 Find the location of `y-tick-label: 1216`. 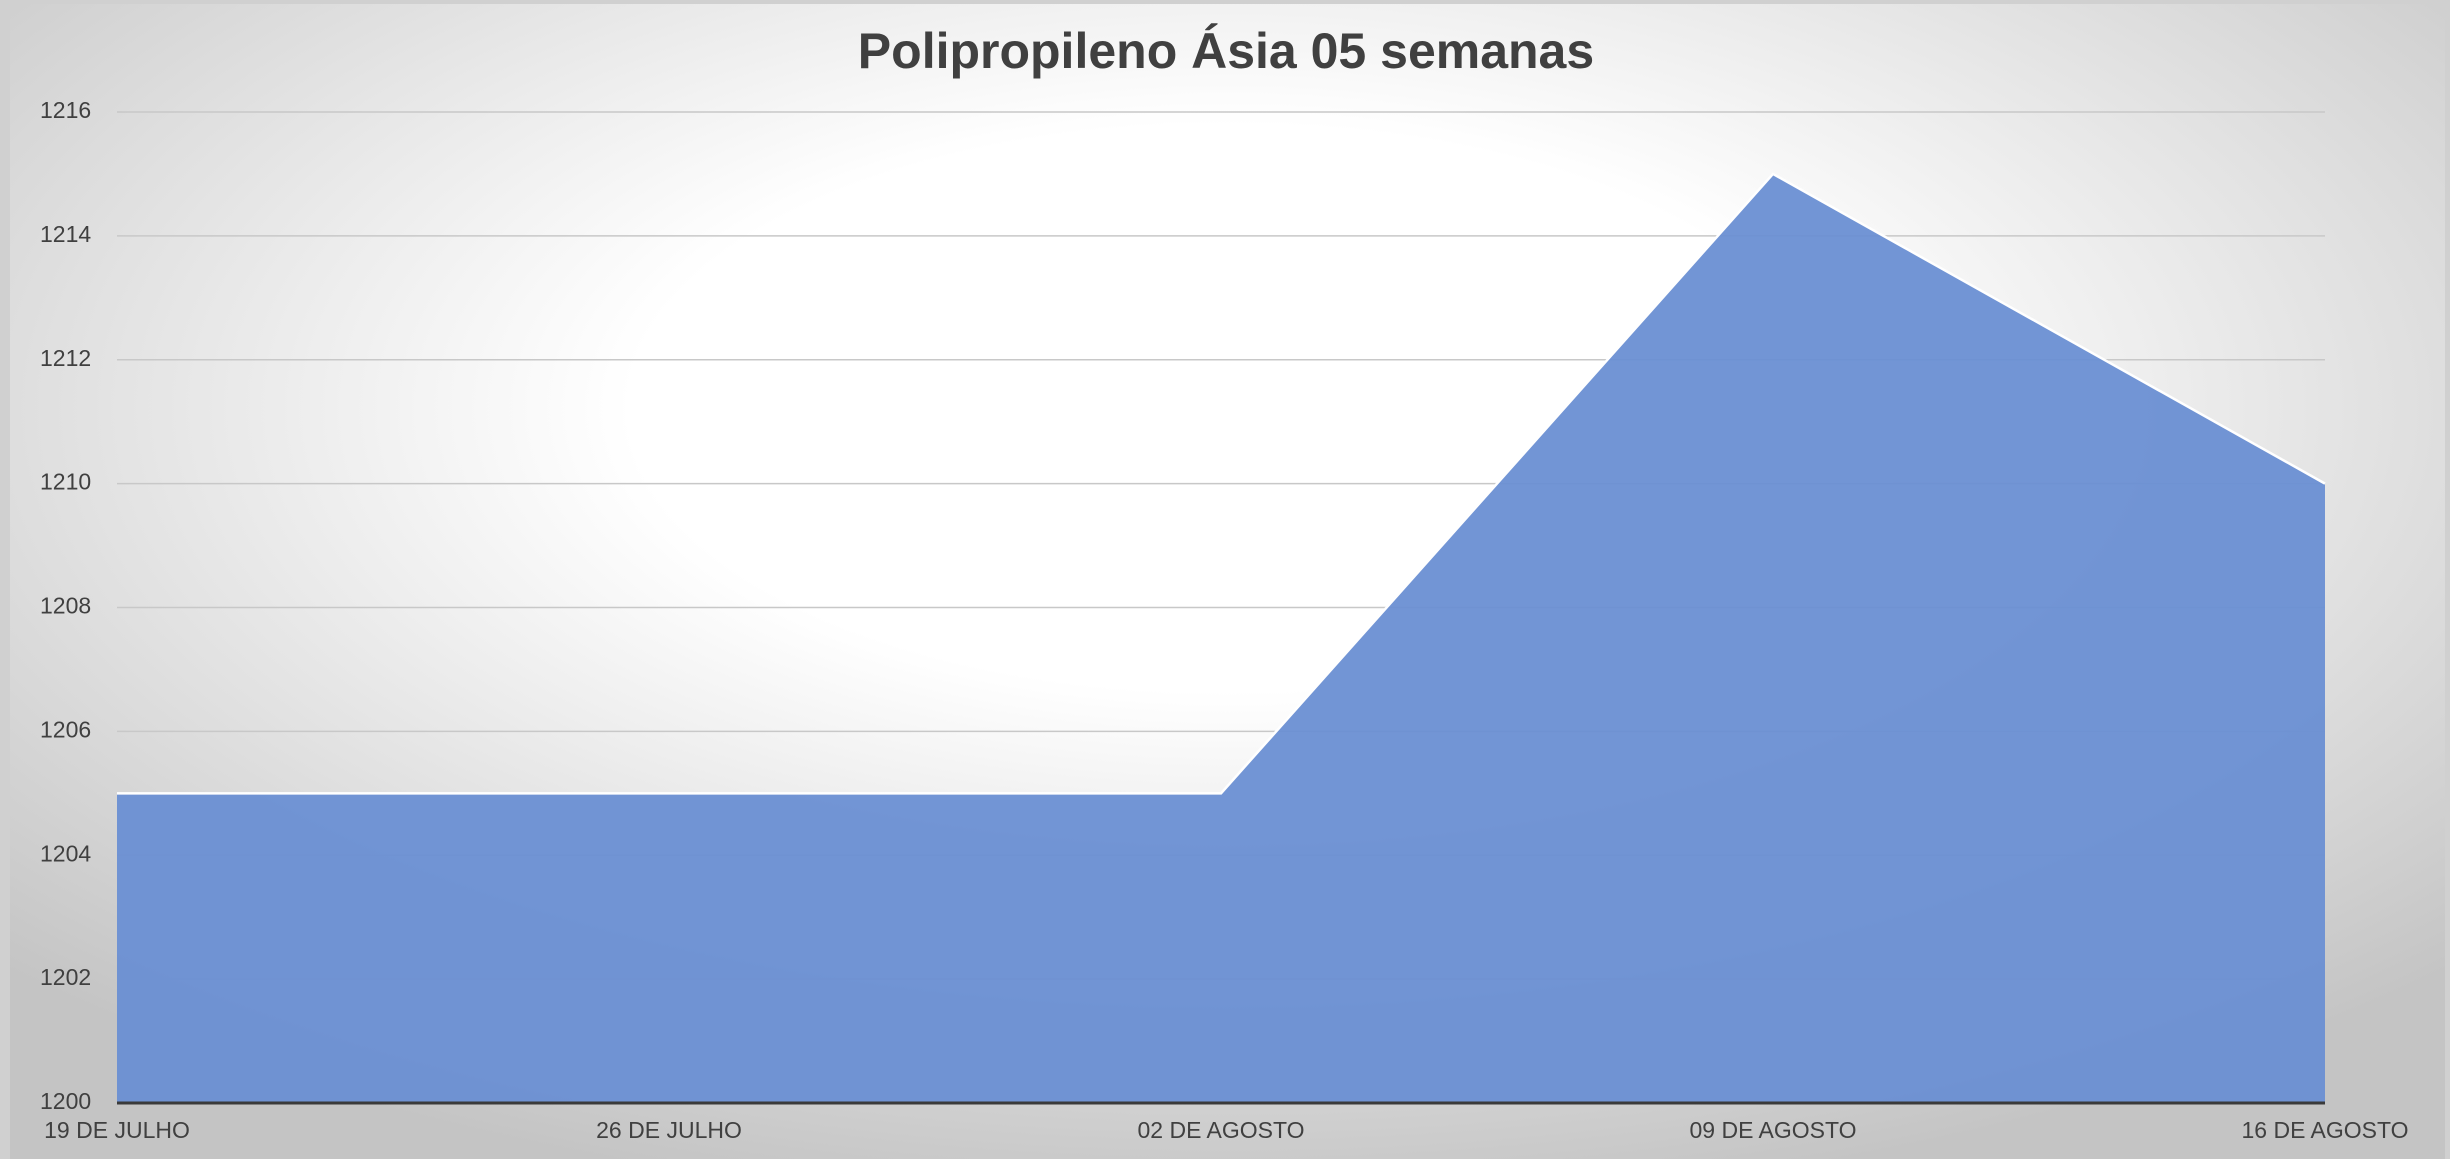

y-tick-label: 1216 is located at coordinates (65, 110).